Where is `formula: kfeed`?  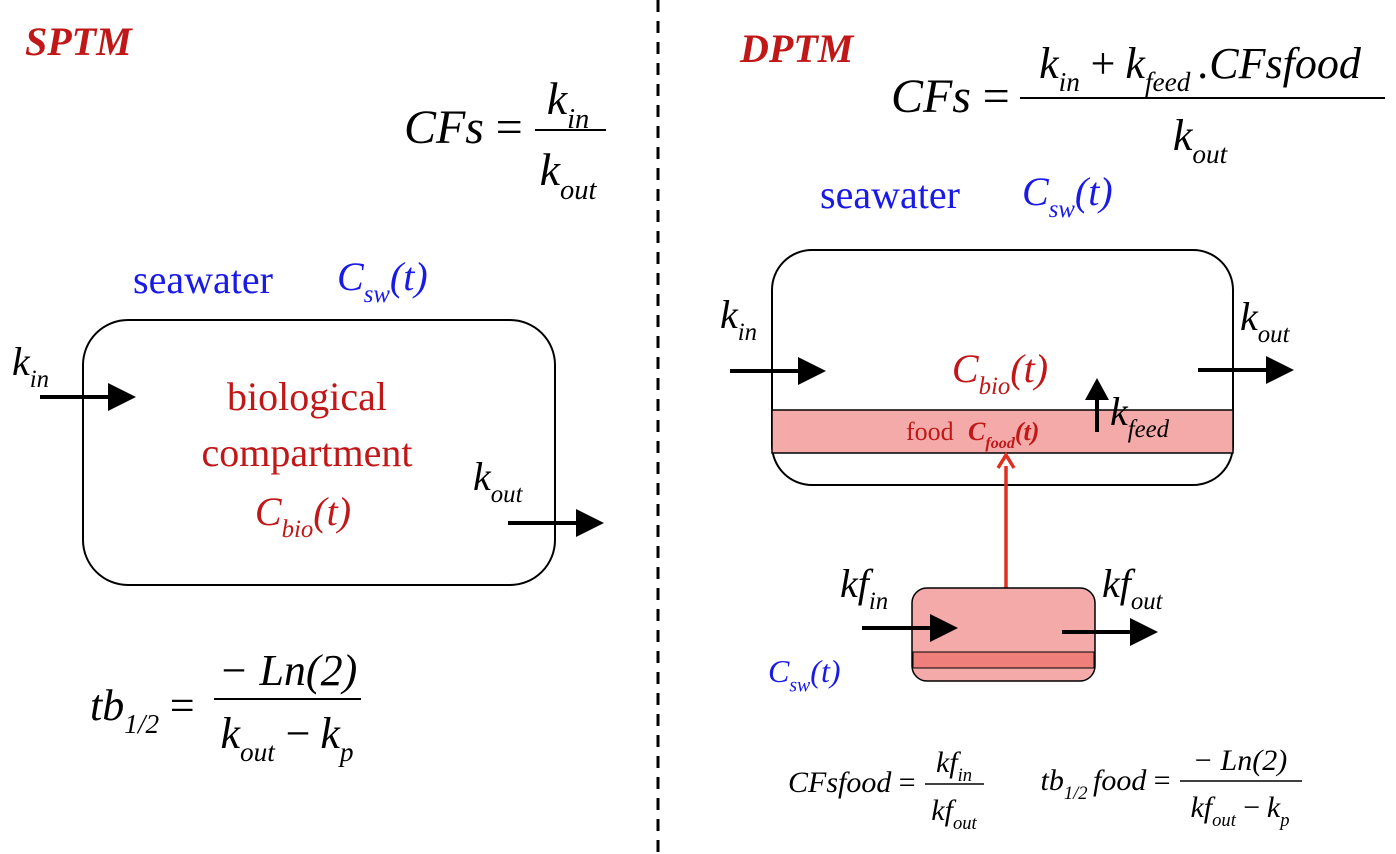
formula: kfeed is located at coordinates (1140, 416).